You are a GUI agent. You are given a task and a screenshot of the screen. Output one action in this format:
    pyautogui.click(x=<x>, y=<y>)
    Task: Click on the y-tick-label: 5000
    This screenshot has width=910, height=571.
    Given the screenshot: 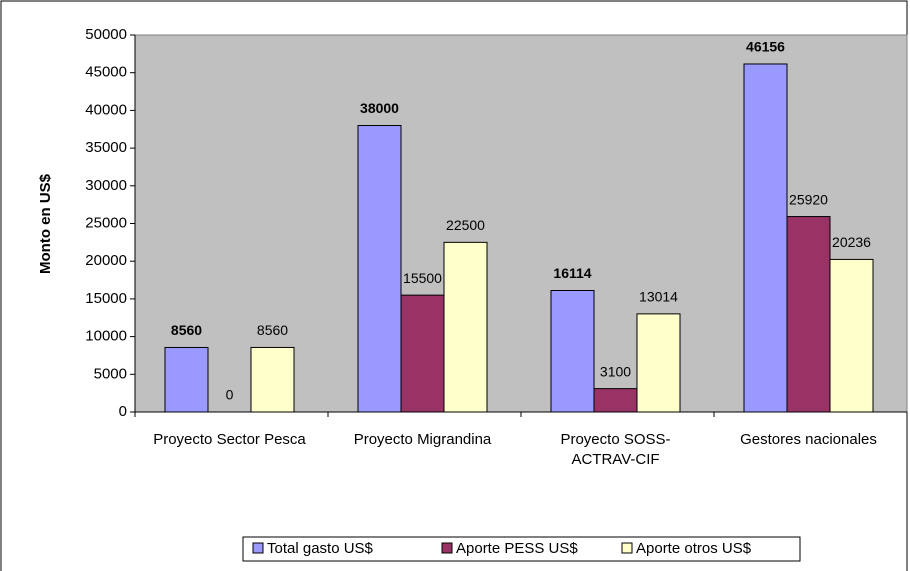 What is the action you would take?
    pyautogui.click(x=110, y=373)
    